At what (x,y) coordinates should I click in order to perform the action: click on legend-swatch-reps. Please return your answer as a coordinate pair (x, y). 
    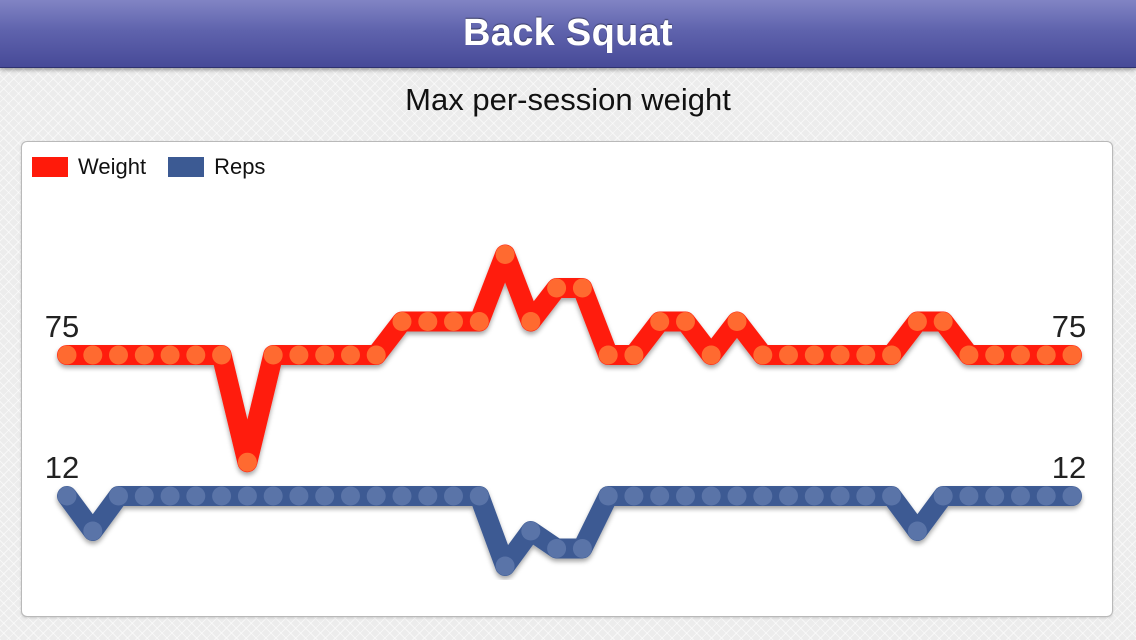
    Looking at the image, I should click on (186, 167).